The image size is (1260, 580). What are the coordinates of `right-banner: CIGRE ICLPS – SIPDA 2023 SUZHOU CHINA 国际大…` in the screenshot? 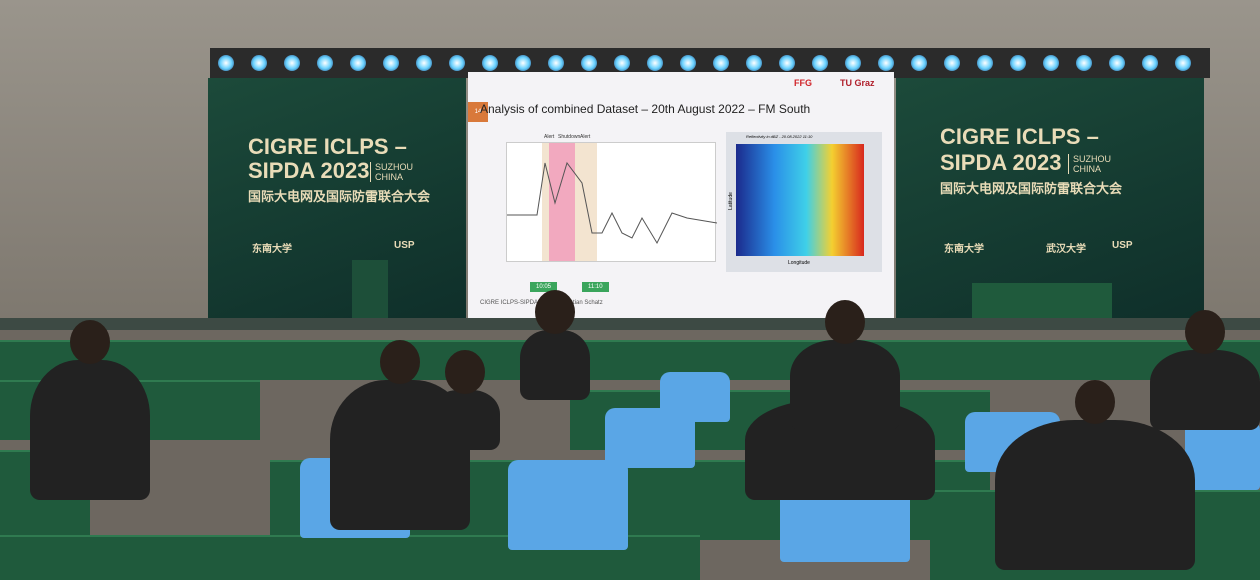 It's located at (1050, 198).